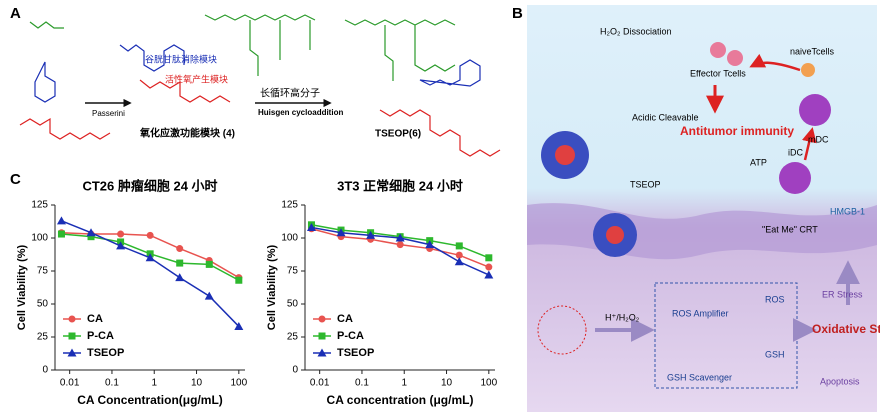 The image size is (880, 420). I want to click on annotation: "Eat Me" CRT, so click(790, 229).